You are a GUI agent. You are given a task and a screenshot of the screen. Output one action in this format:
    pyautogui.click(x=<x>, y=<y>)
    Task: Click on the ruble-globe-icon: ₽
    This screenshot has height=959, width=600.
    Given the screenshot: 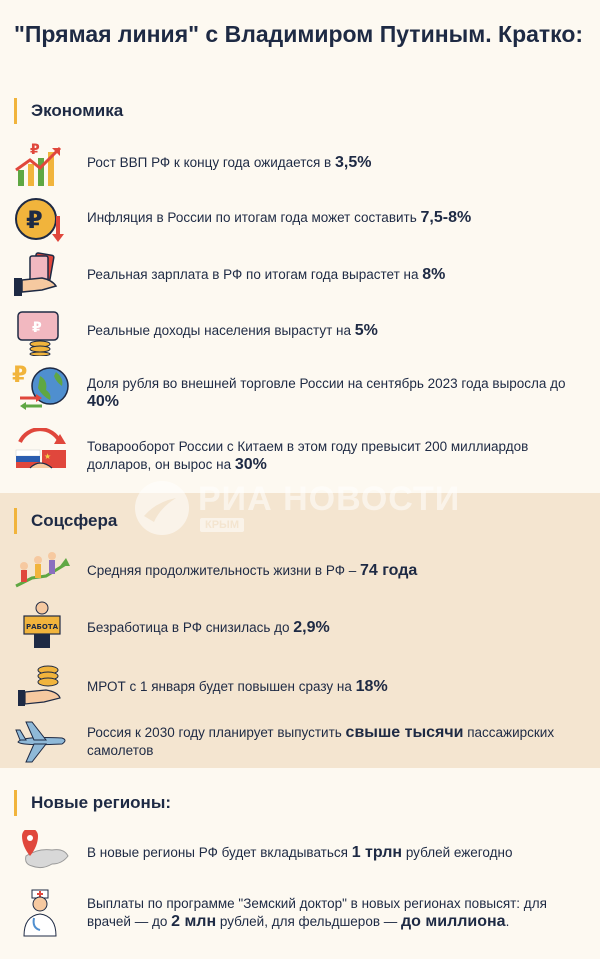 What is the action you would take?
    pyautogui.click(x=41, y=385)
    